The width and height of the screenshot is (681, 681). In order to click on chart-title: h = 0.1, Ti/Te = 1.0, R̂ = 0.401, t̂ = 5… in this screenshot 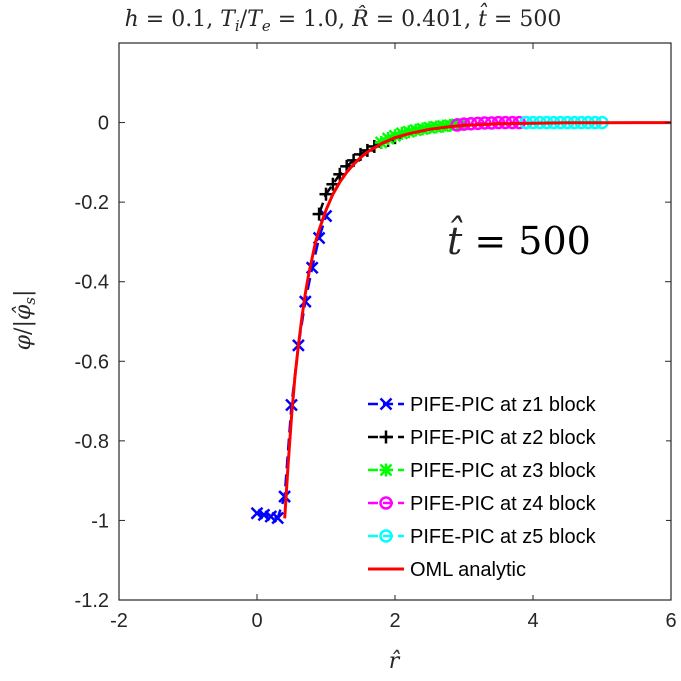, I will do `click(343, 19)`.